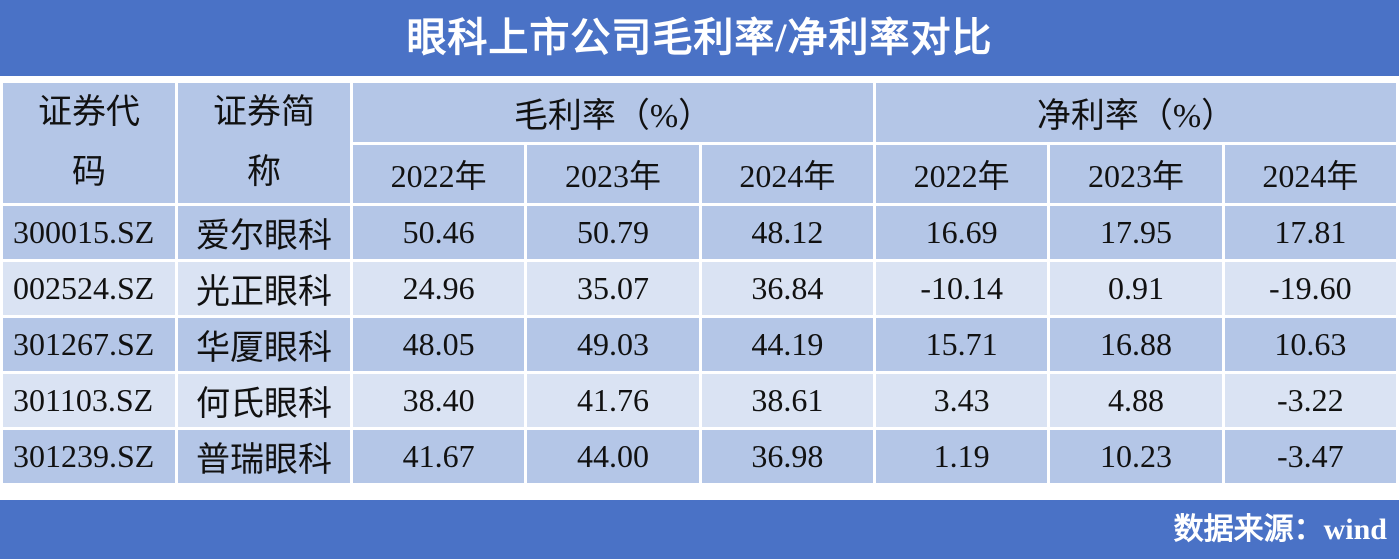 This screenshot has width=1399, height=559. Describe the element at coordinates (787, 400) in the screenshot. I see `value-cell: 38.61` at that location.